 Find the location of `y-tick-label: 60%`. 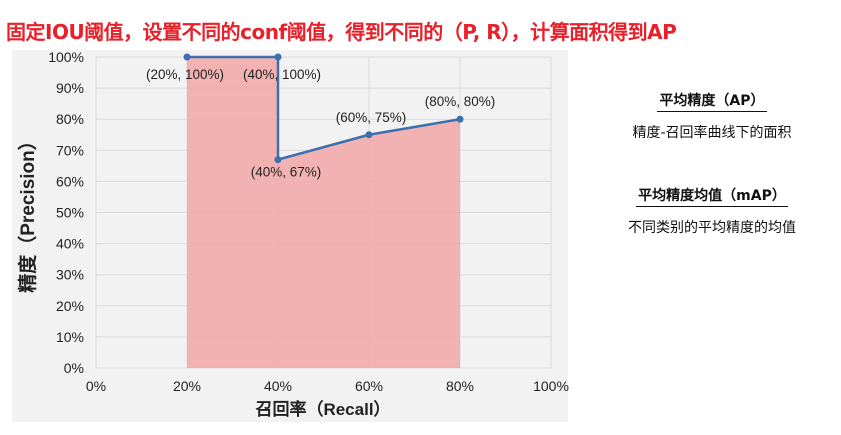

y-tick-label: 60% is located at coordinates (70, 181).